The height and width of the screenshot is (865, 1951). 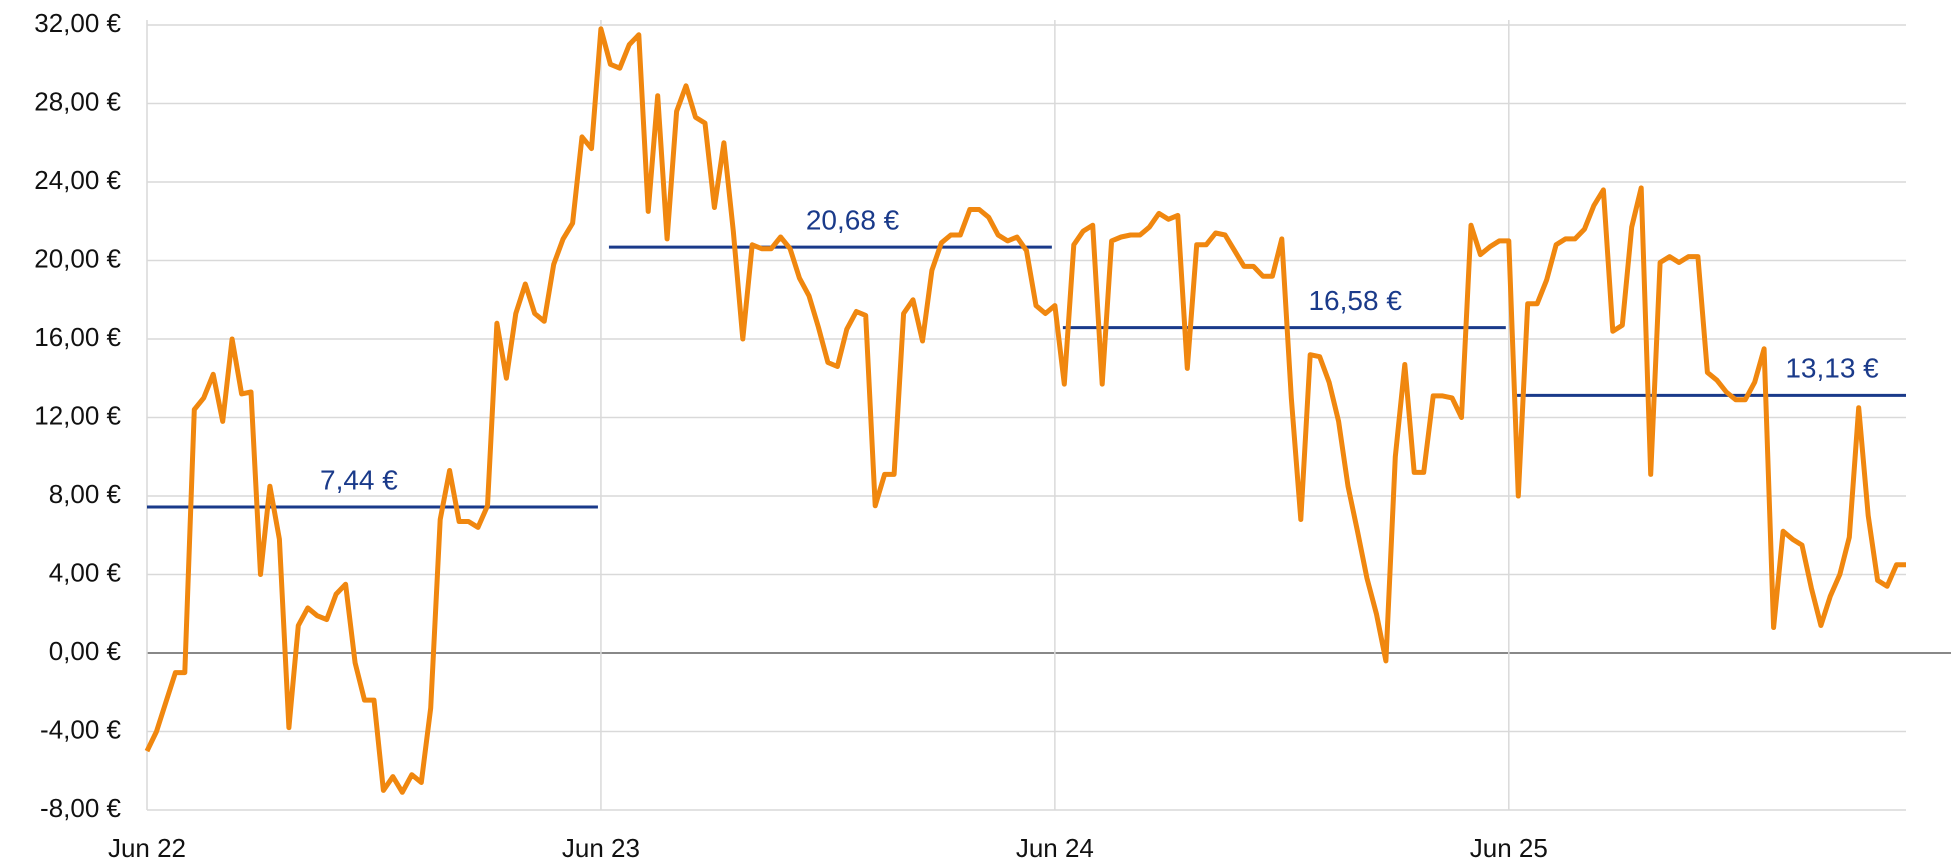 What do you see at coordinates (77, 180) in the screenshot?
I see `y-tick-label: 24,00 €` at bounding box center [77, 180].